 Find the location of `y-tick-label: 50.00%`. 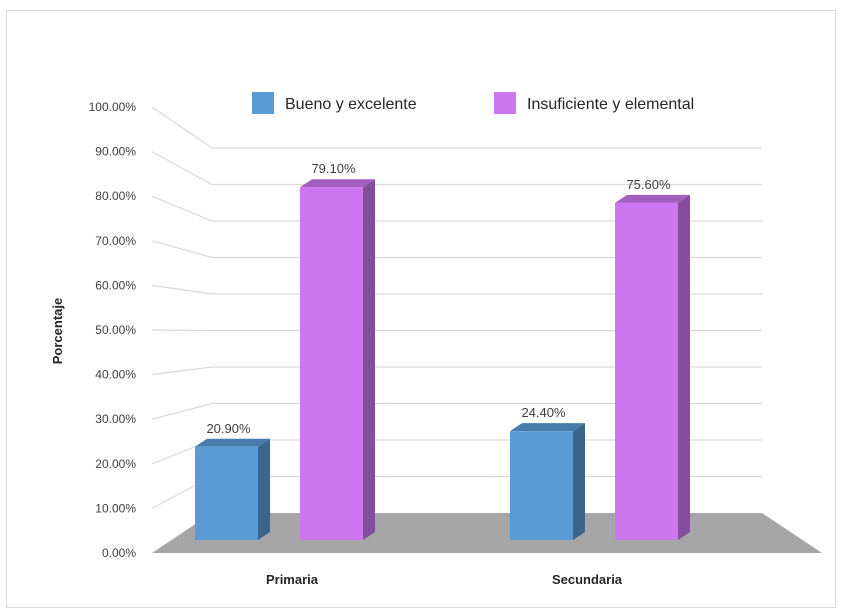

y-tick-label: 50.00% is located at coordinates (115, 330).